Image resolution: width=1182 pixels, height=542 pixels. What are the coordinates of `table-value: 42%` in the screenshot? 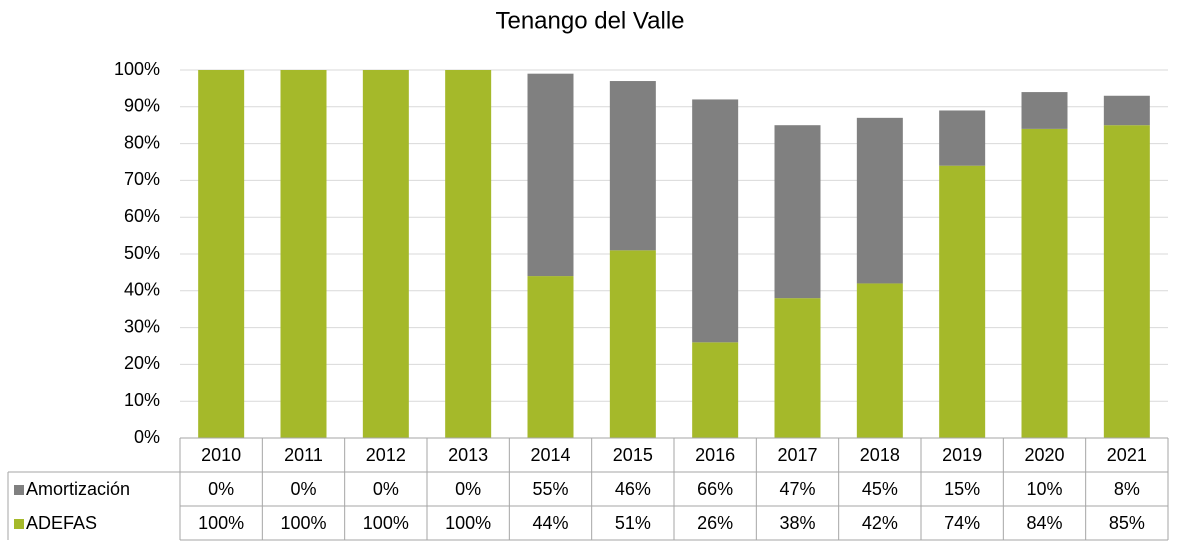 It's located at (880, 523).